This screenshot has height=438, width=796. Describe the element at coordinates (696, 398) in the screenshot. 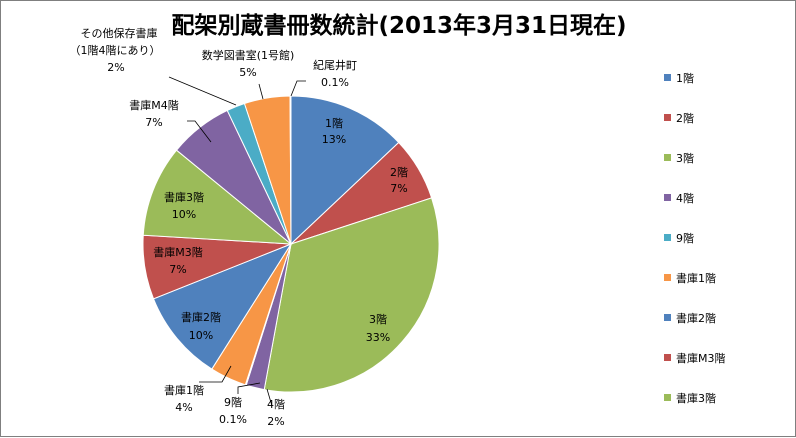

I see `legend-label: 書庫3階` at that location.